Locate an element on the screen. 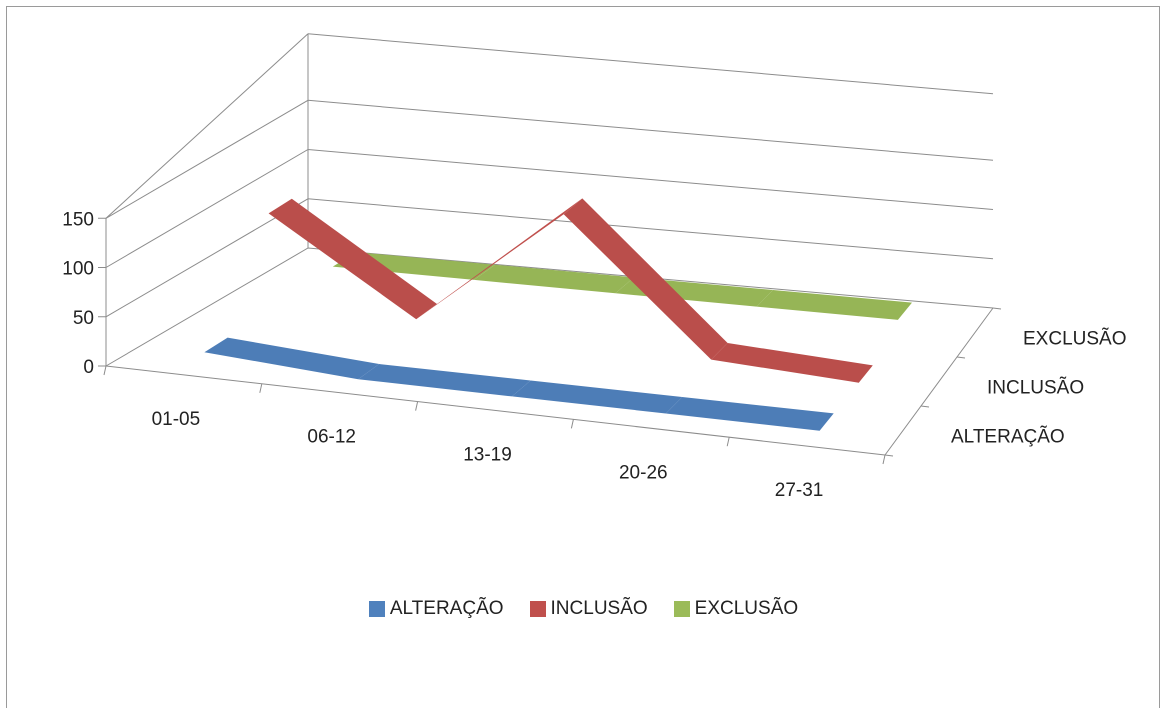  depth-tick-label: EXCLUSÃO is located at coordinates (1074, 339).